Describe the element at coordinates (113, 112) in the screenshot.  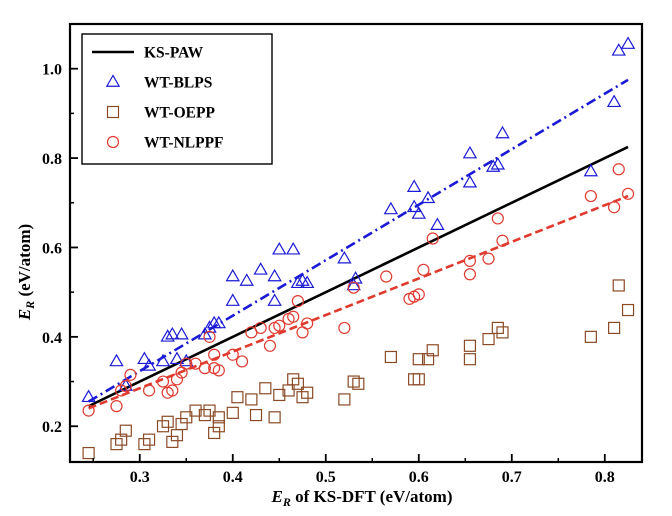
I see `legend-wt-oepp-swatch` at that location.